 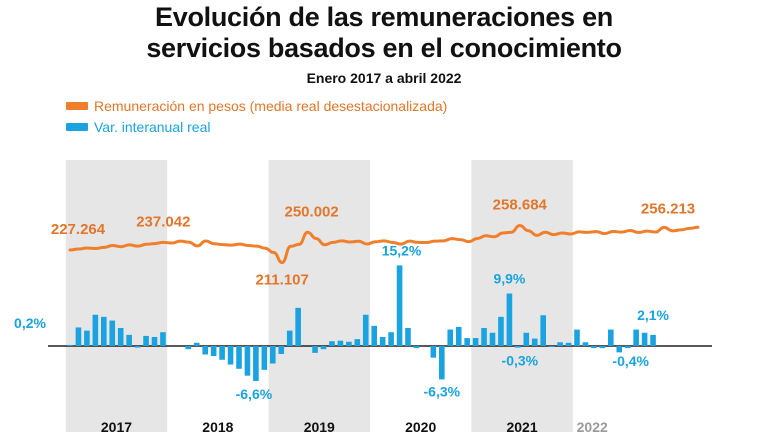 What do you see at coordinates (442, 391) in the screenshot?
I see `bar-data-label: -6,3%` at bounding box center [442, 391].